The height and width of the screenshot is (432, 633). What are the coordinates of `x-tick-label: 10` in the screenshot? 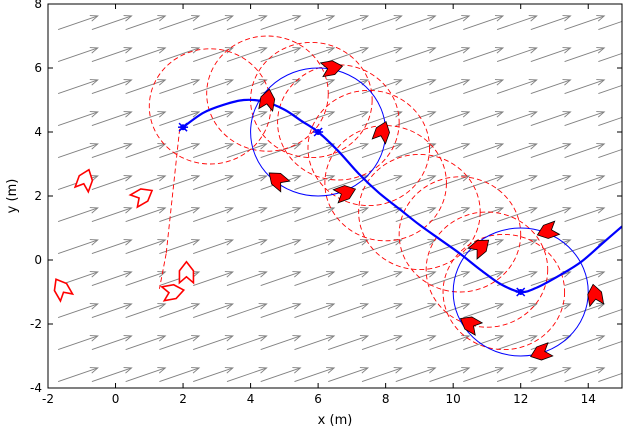 It's located at (453, 399).